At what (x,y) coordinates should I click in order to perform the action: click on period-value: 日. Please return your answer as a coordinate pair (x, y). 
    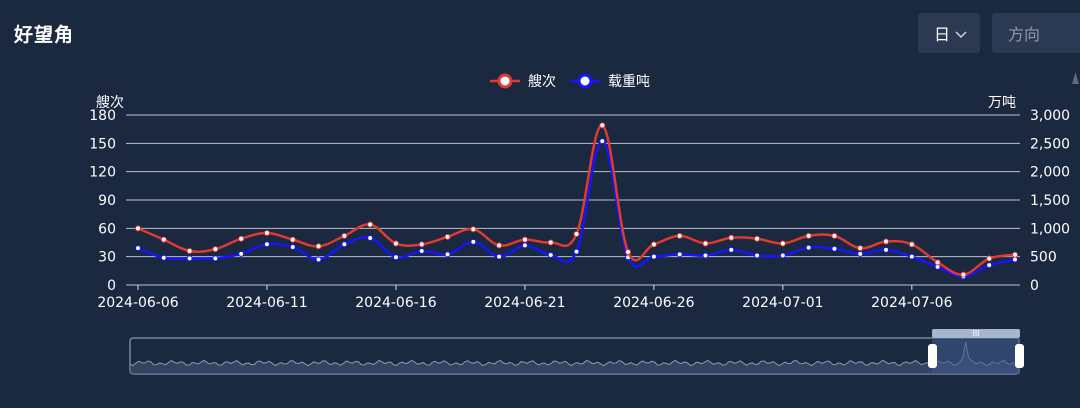
    Looking at the image, I should click on (942, 34).